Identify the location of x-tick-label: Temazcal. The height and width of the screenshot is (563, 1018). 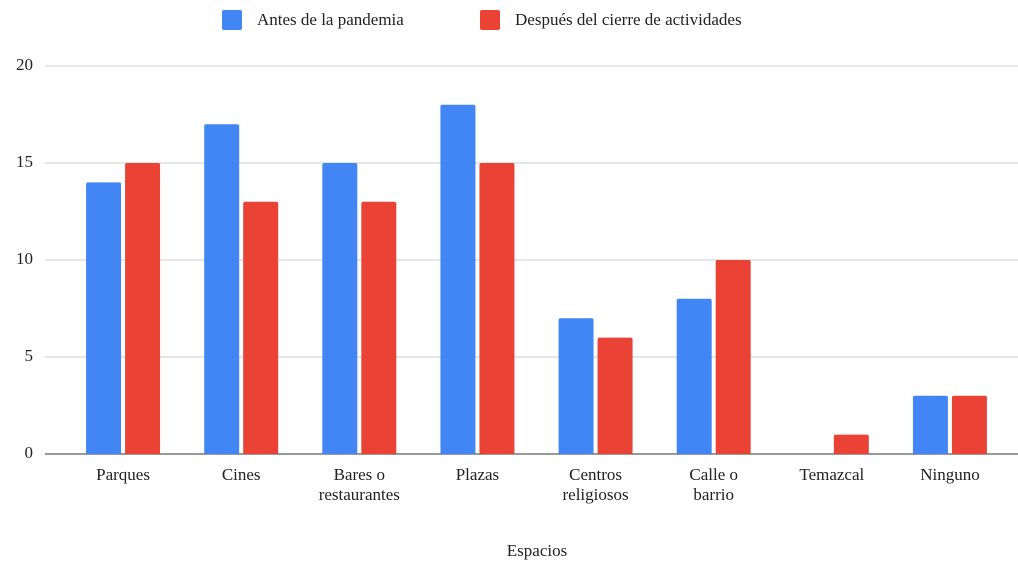
(832, 474).